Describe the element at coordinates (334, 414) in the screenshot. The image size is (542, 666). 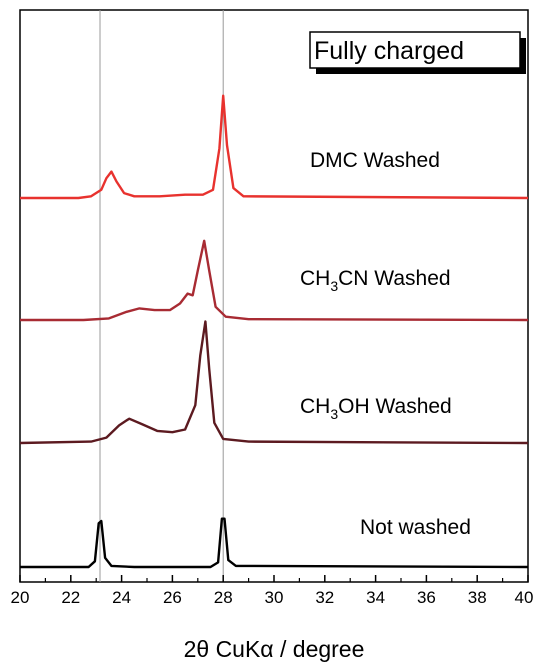
I see `series-label-ch3oh-sub: 3` at that location.